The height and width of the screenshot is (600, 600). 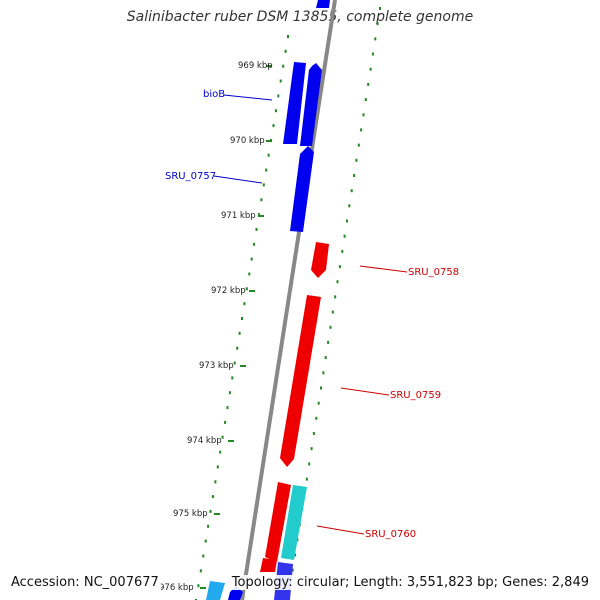 I want to click on tick-label-973: 973 kbp, so click(x=216, y=366).